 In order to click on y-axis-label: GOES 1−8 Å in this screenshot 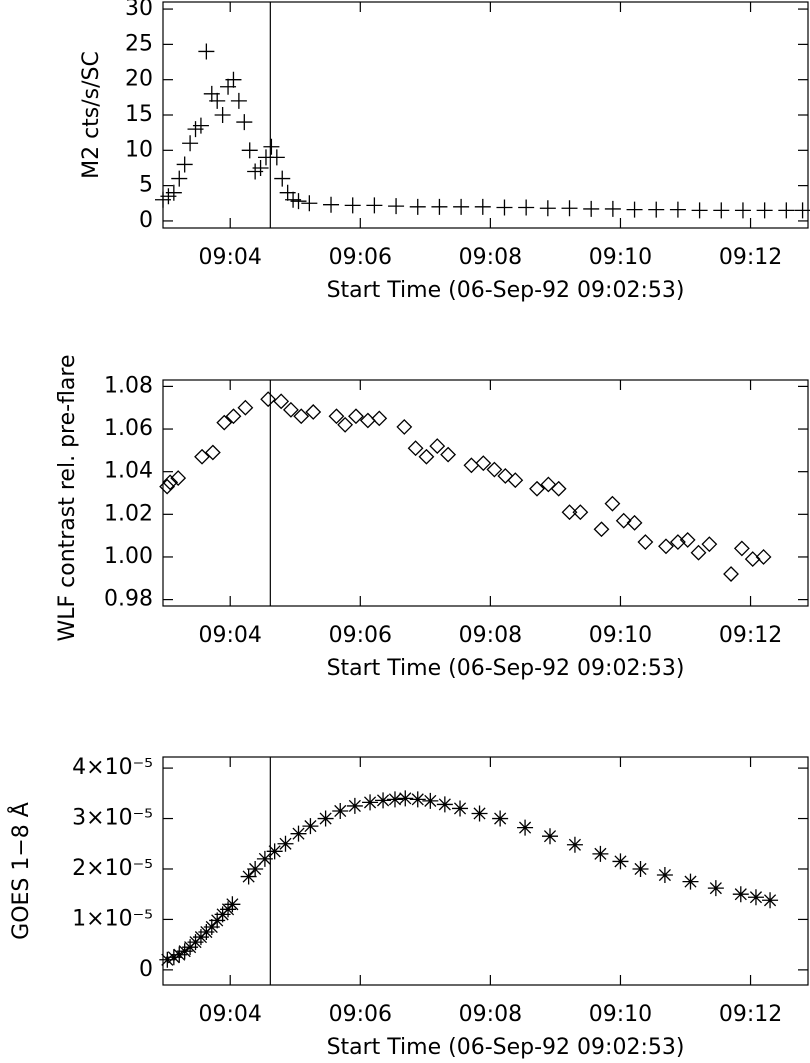, I will do `click(20, 871)`.